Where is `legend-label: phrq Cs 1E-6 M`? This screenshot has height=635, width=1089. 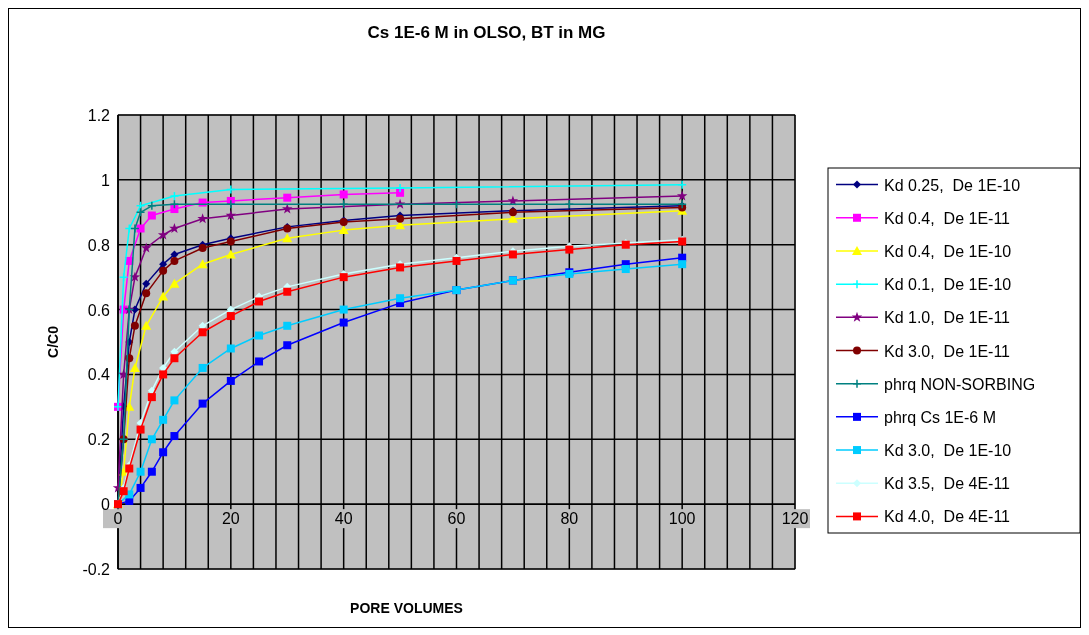 legend-label: phrq Cs 1E-6 M is located at coordinates (940, 417).